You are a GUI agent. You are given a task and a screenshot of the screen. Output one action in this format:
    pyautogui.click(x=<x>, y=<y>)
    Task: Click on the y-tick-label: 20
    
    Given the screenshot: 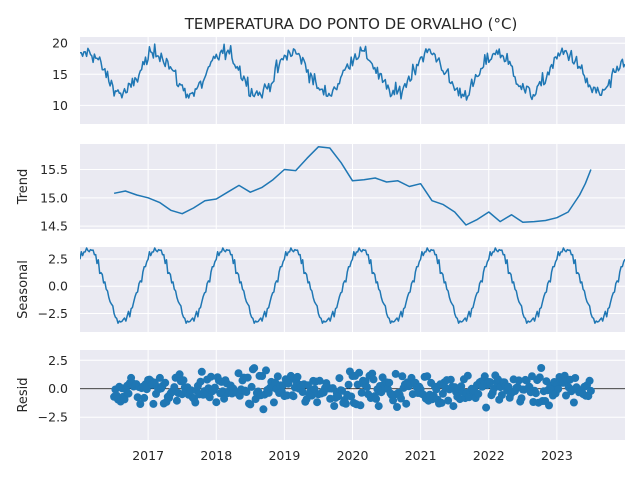 What is the action you would take?
    pyautogui.click(x=60, y=43)
    